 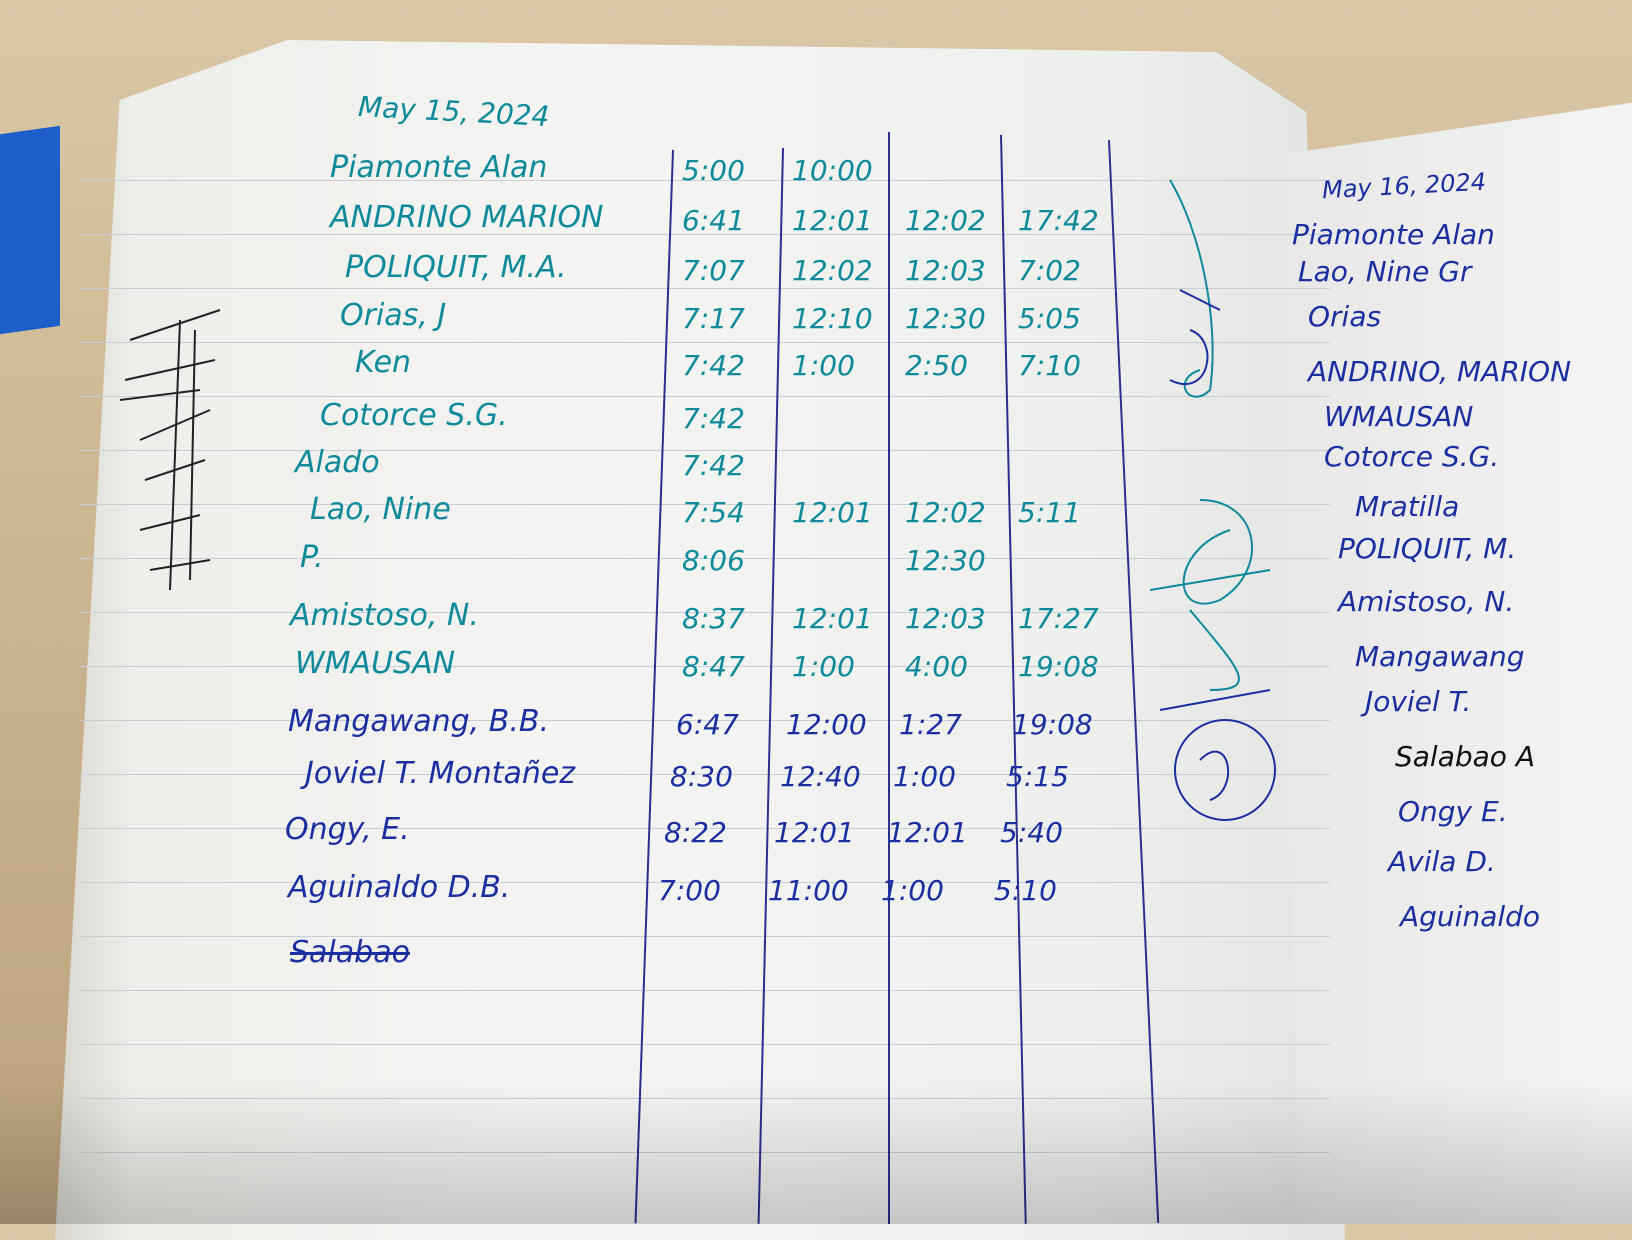 I want to click on right-page-name: Cotorce S.G., so click(x=1412, y=456).